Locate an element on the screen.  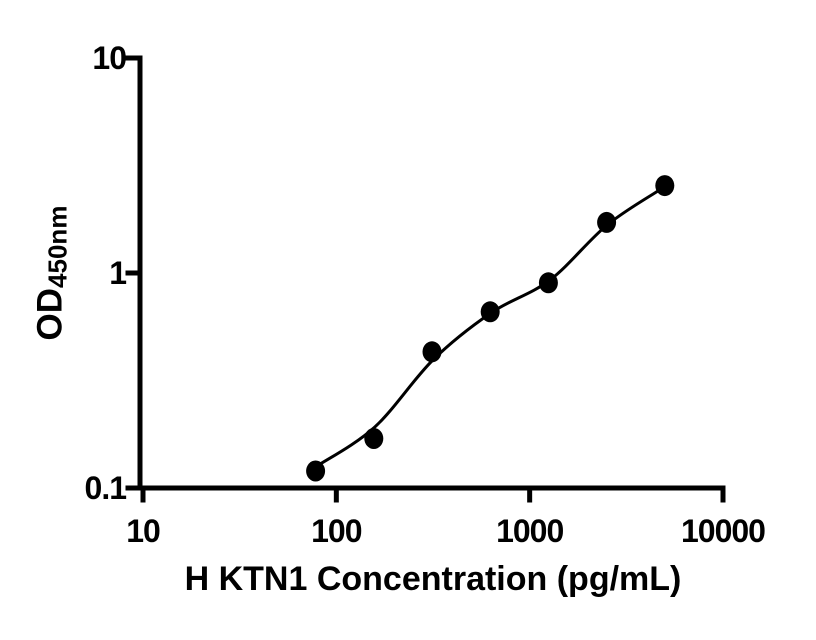
x-tick-label: 100 is located at coordinates (336, 531).